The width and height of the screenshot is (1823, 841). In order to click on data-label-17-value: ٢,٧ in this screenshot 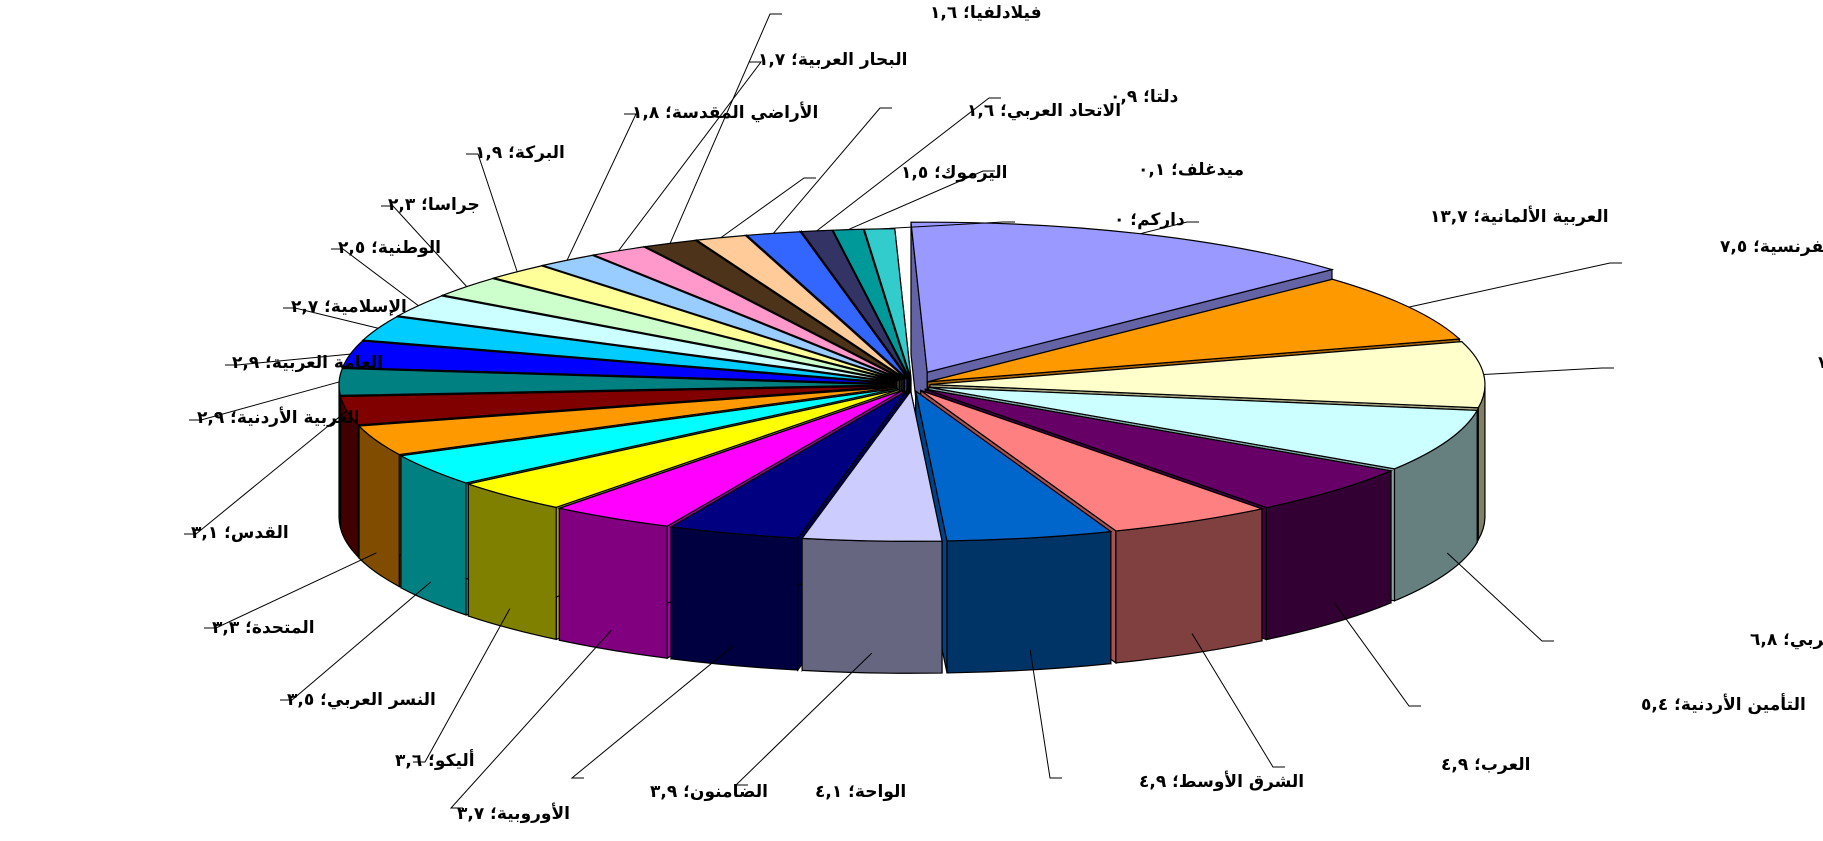, I will do `click(305, 307)`.